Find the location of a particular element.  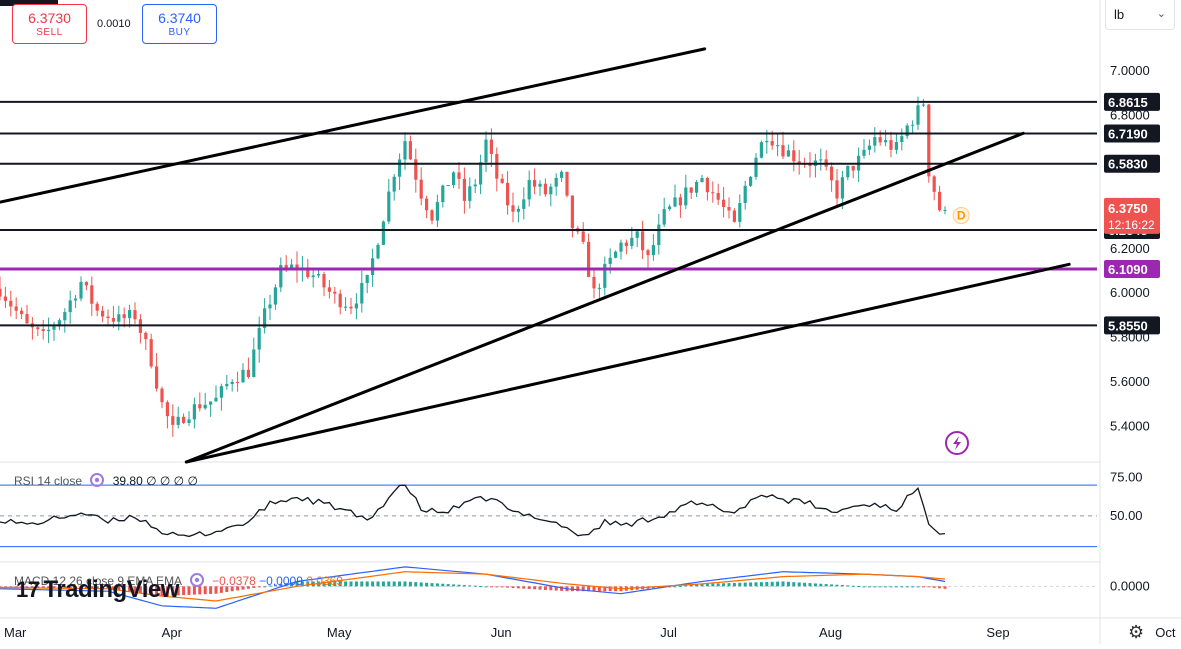

macd-settings-icon is located at coordinates (197, 580).